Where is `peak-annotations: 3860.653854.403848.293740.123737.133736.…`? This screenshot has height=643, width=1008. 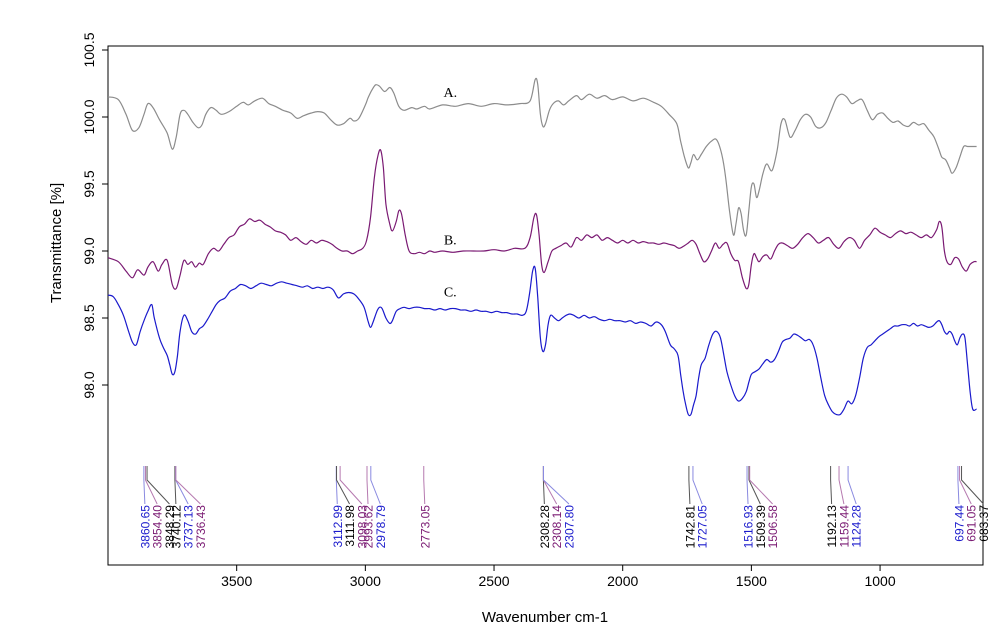
peak-annotations: 3860.653854.403848.293740.123737.133736.… is located at coordinates (564, 507).